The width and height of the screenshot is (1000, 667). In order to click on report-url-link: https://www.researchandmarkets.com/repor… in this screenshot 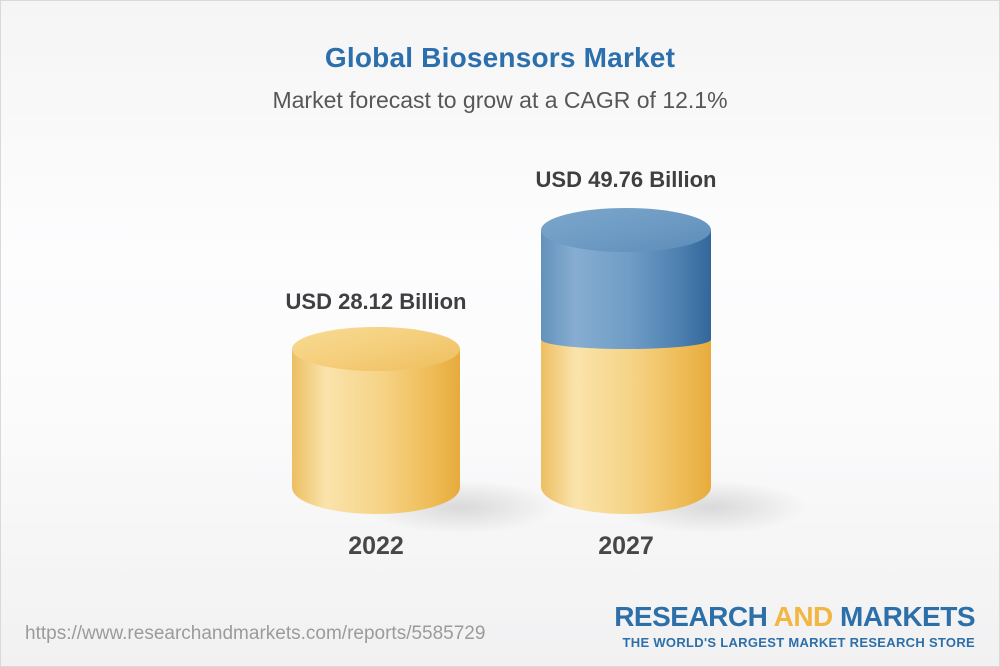, I will do `click(255, 633)`.